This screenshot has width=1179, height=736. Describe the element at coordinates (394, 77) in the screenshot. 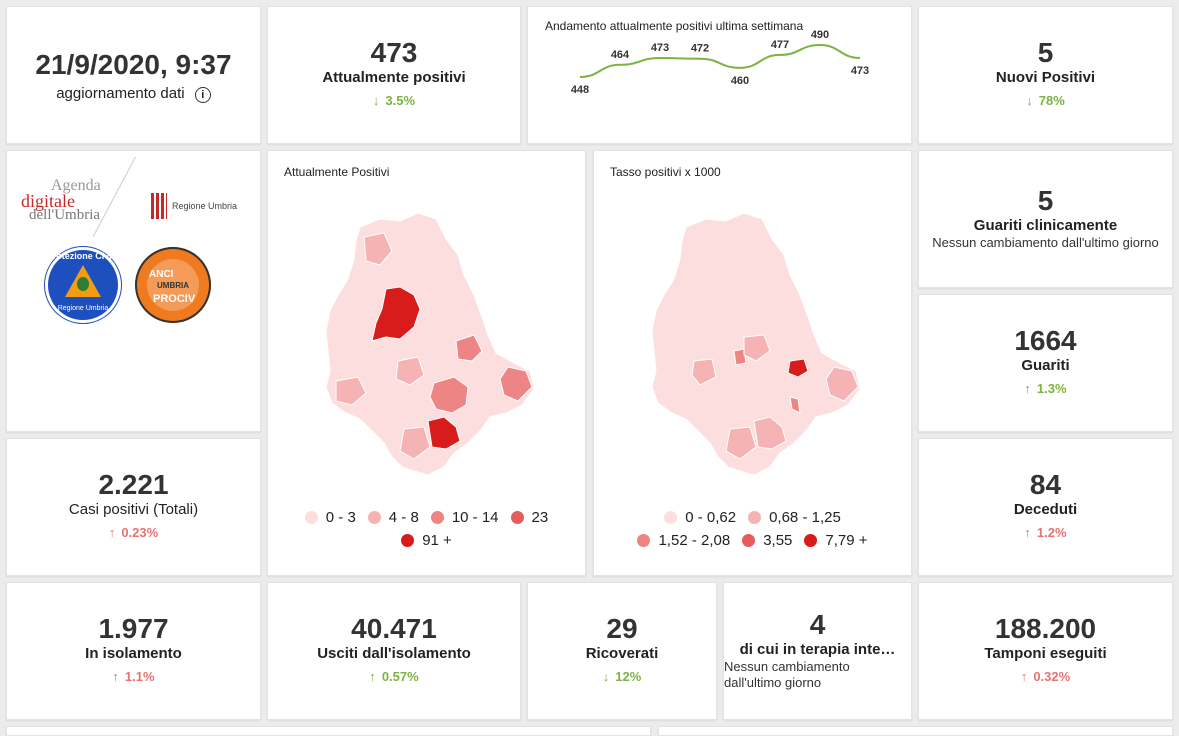

I see `kpi-label: Attualmente positivi` at that location.